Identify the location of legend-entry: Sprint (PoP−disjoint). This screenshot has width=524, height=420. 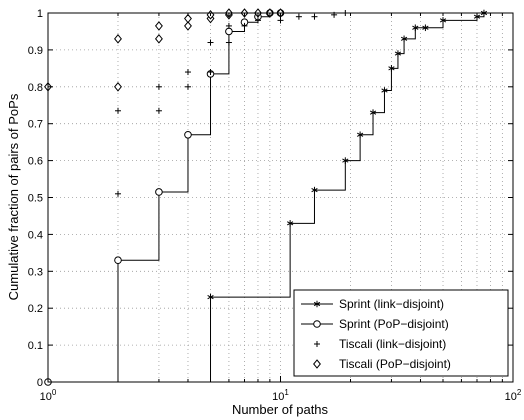
(375, 324).